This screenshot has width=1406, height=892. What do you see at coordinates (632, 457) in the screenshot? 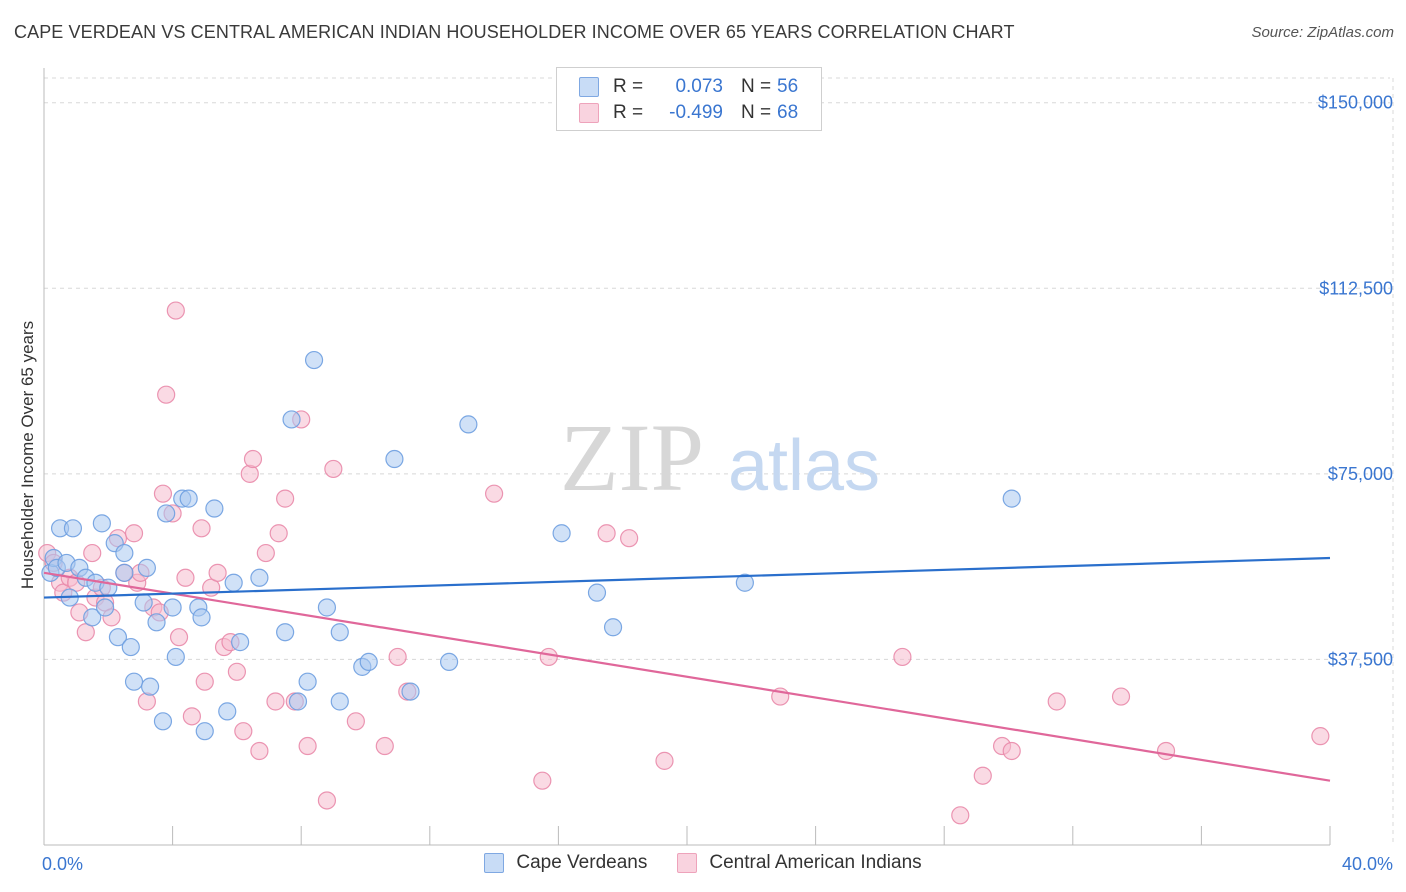
I see `watermark-zip: ZIP` at bounding box center [632, 457].